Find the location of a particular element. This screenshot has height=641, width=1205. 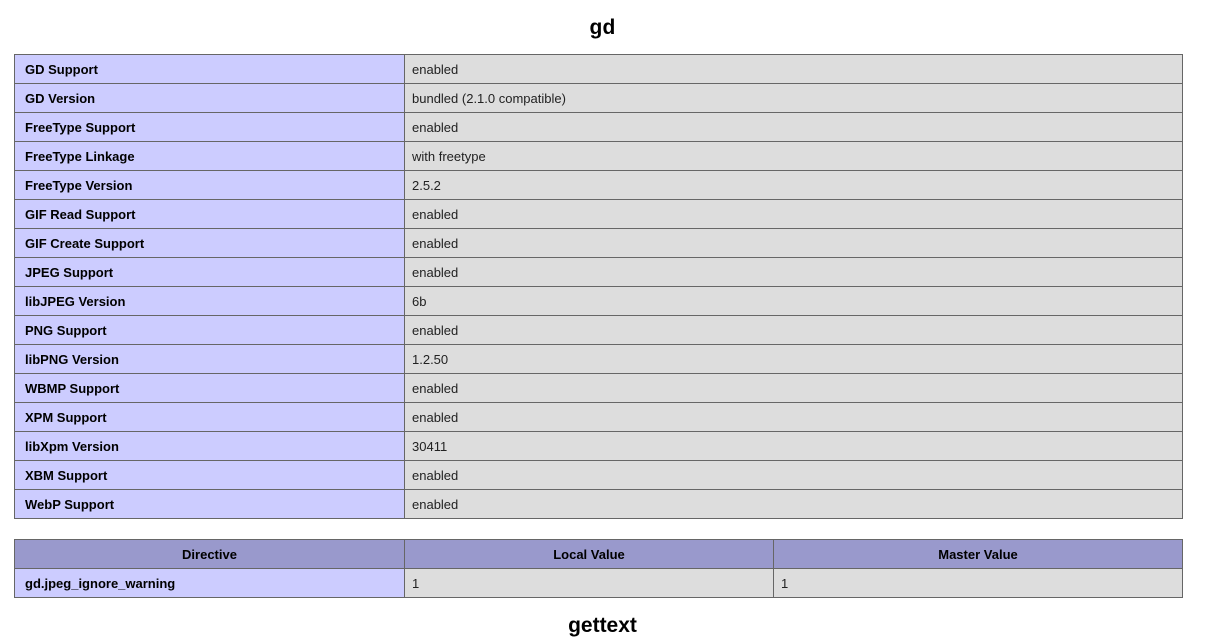

info-row-key: libPNG Version is located at coordinates (209, 359).